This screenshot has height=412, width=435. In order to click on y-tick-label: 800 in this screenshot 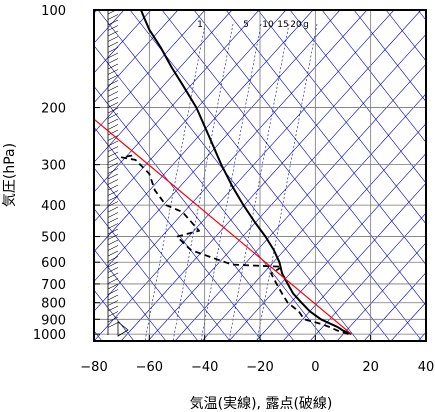, I will do `click(53, 304)`.